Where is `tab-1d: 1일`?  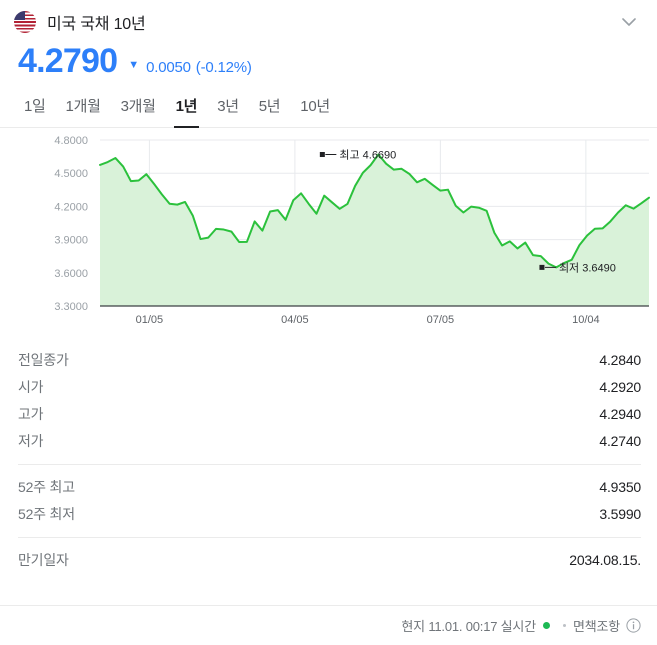
tab-1d: 1일 is located at coordinates (35, 106).